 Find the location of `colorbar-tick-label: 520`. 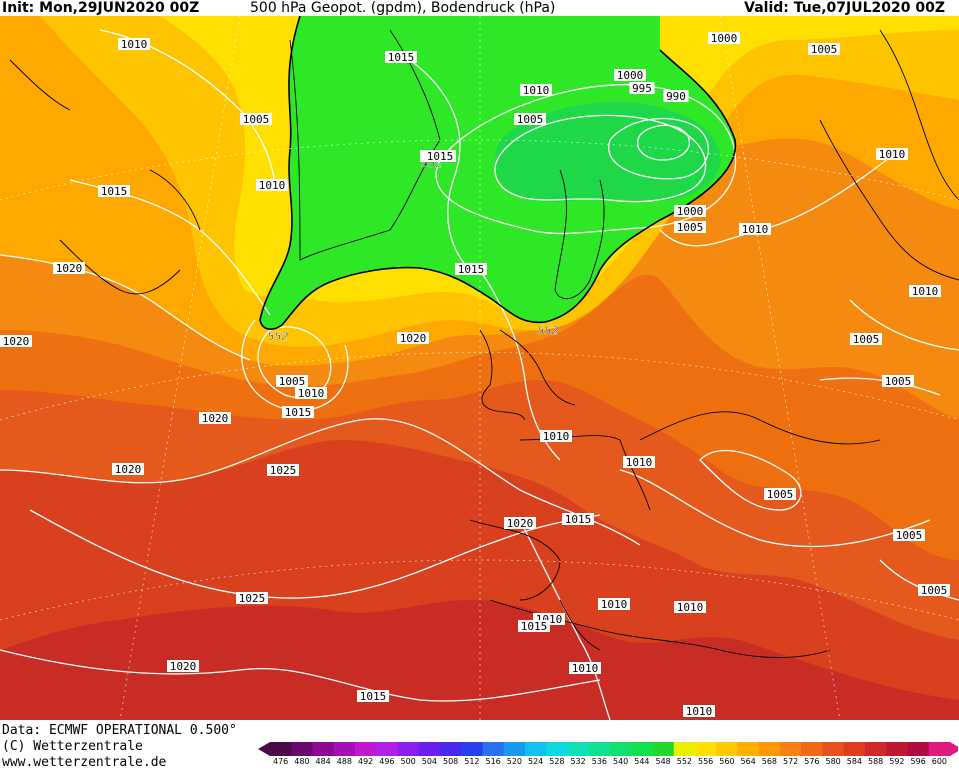

colorbar-tick-label: 520 is located at coordinates (514, 761).